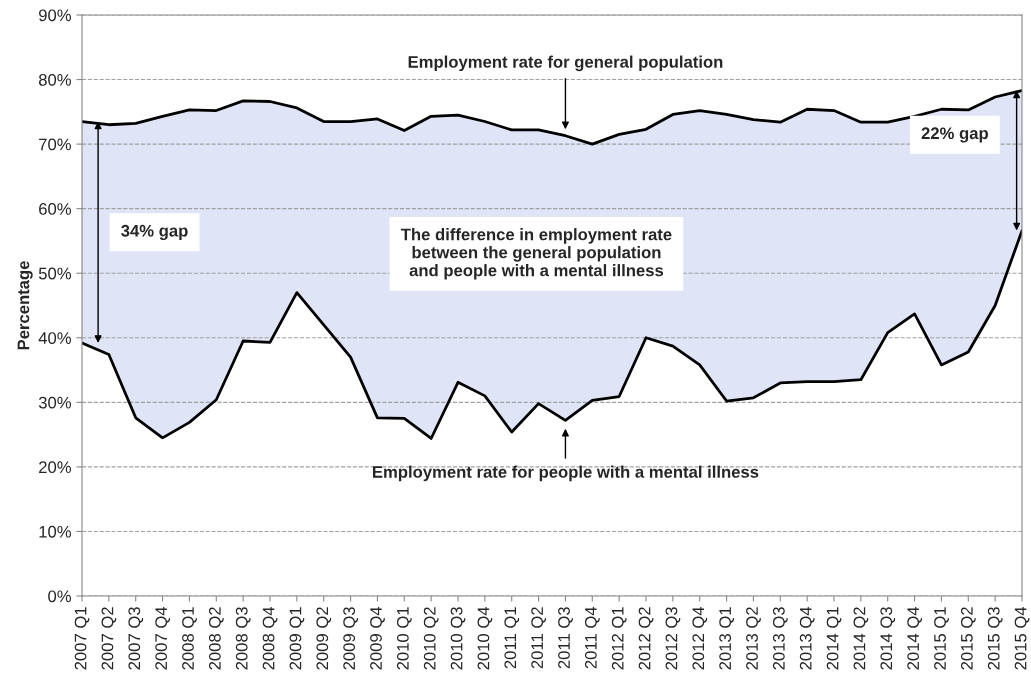 Image resolution: width=1031 pixels, height=674 pixels. I want to click on y-tick-label: 70%, so click(55, 144).